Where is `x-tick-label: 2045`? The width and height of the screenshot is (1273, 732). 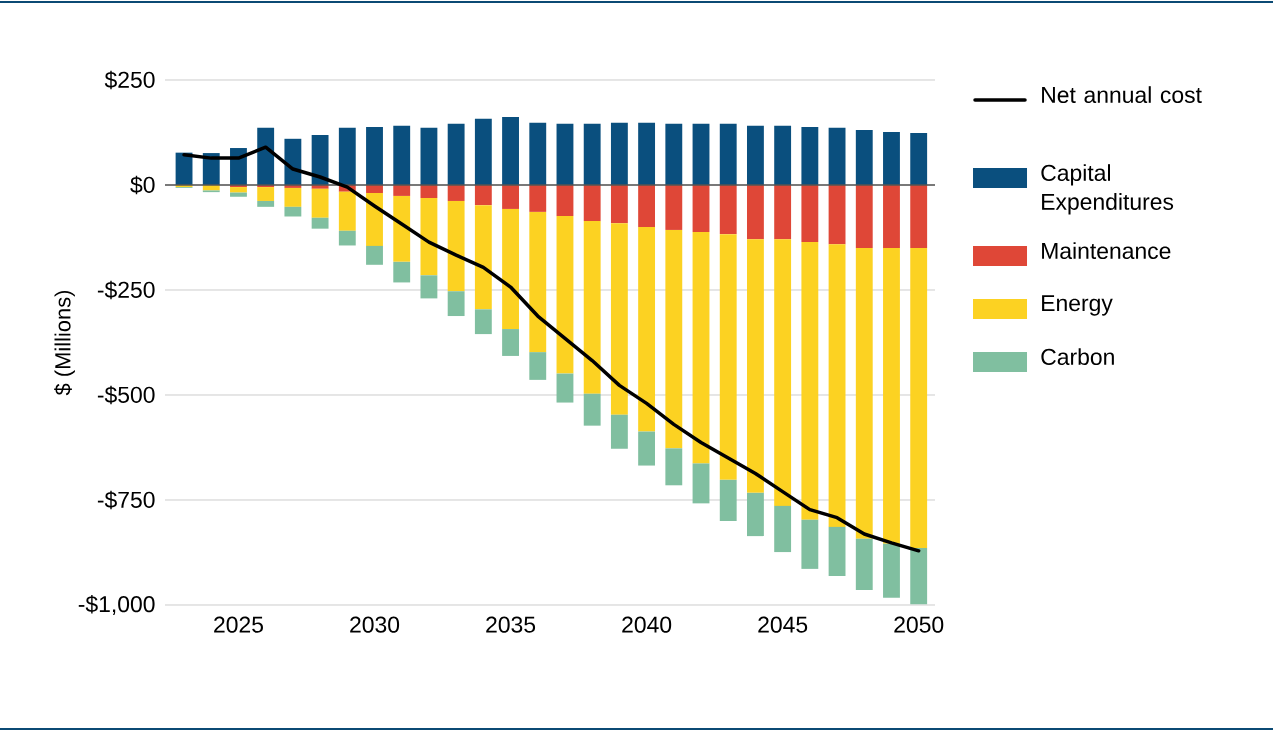 x-tick-label: 2045 is located at coordinates (783, 624).